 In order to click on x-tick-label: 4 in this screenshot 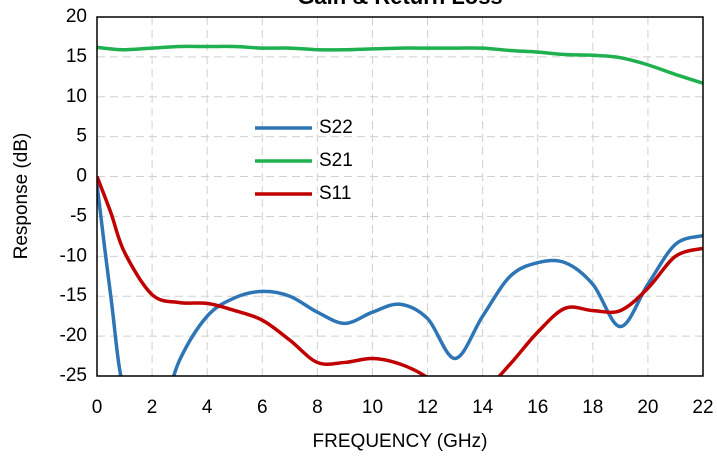, I will do `click(207, 407)`.